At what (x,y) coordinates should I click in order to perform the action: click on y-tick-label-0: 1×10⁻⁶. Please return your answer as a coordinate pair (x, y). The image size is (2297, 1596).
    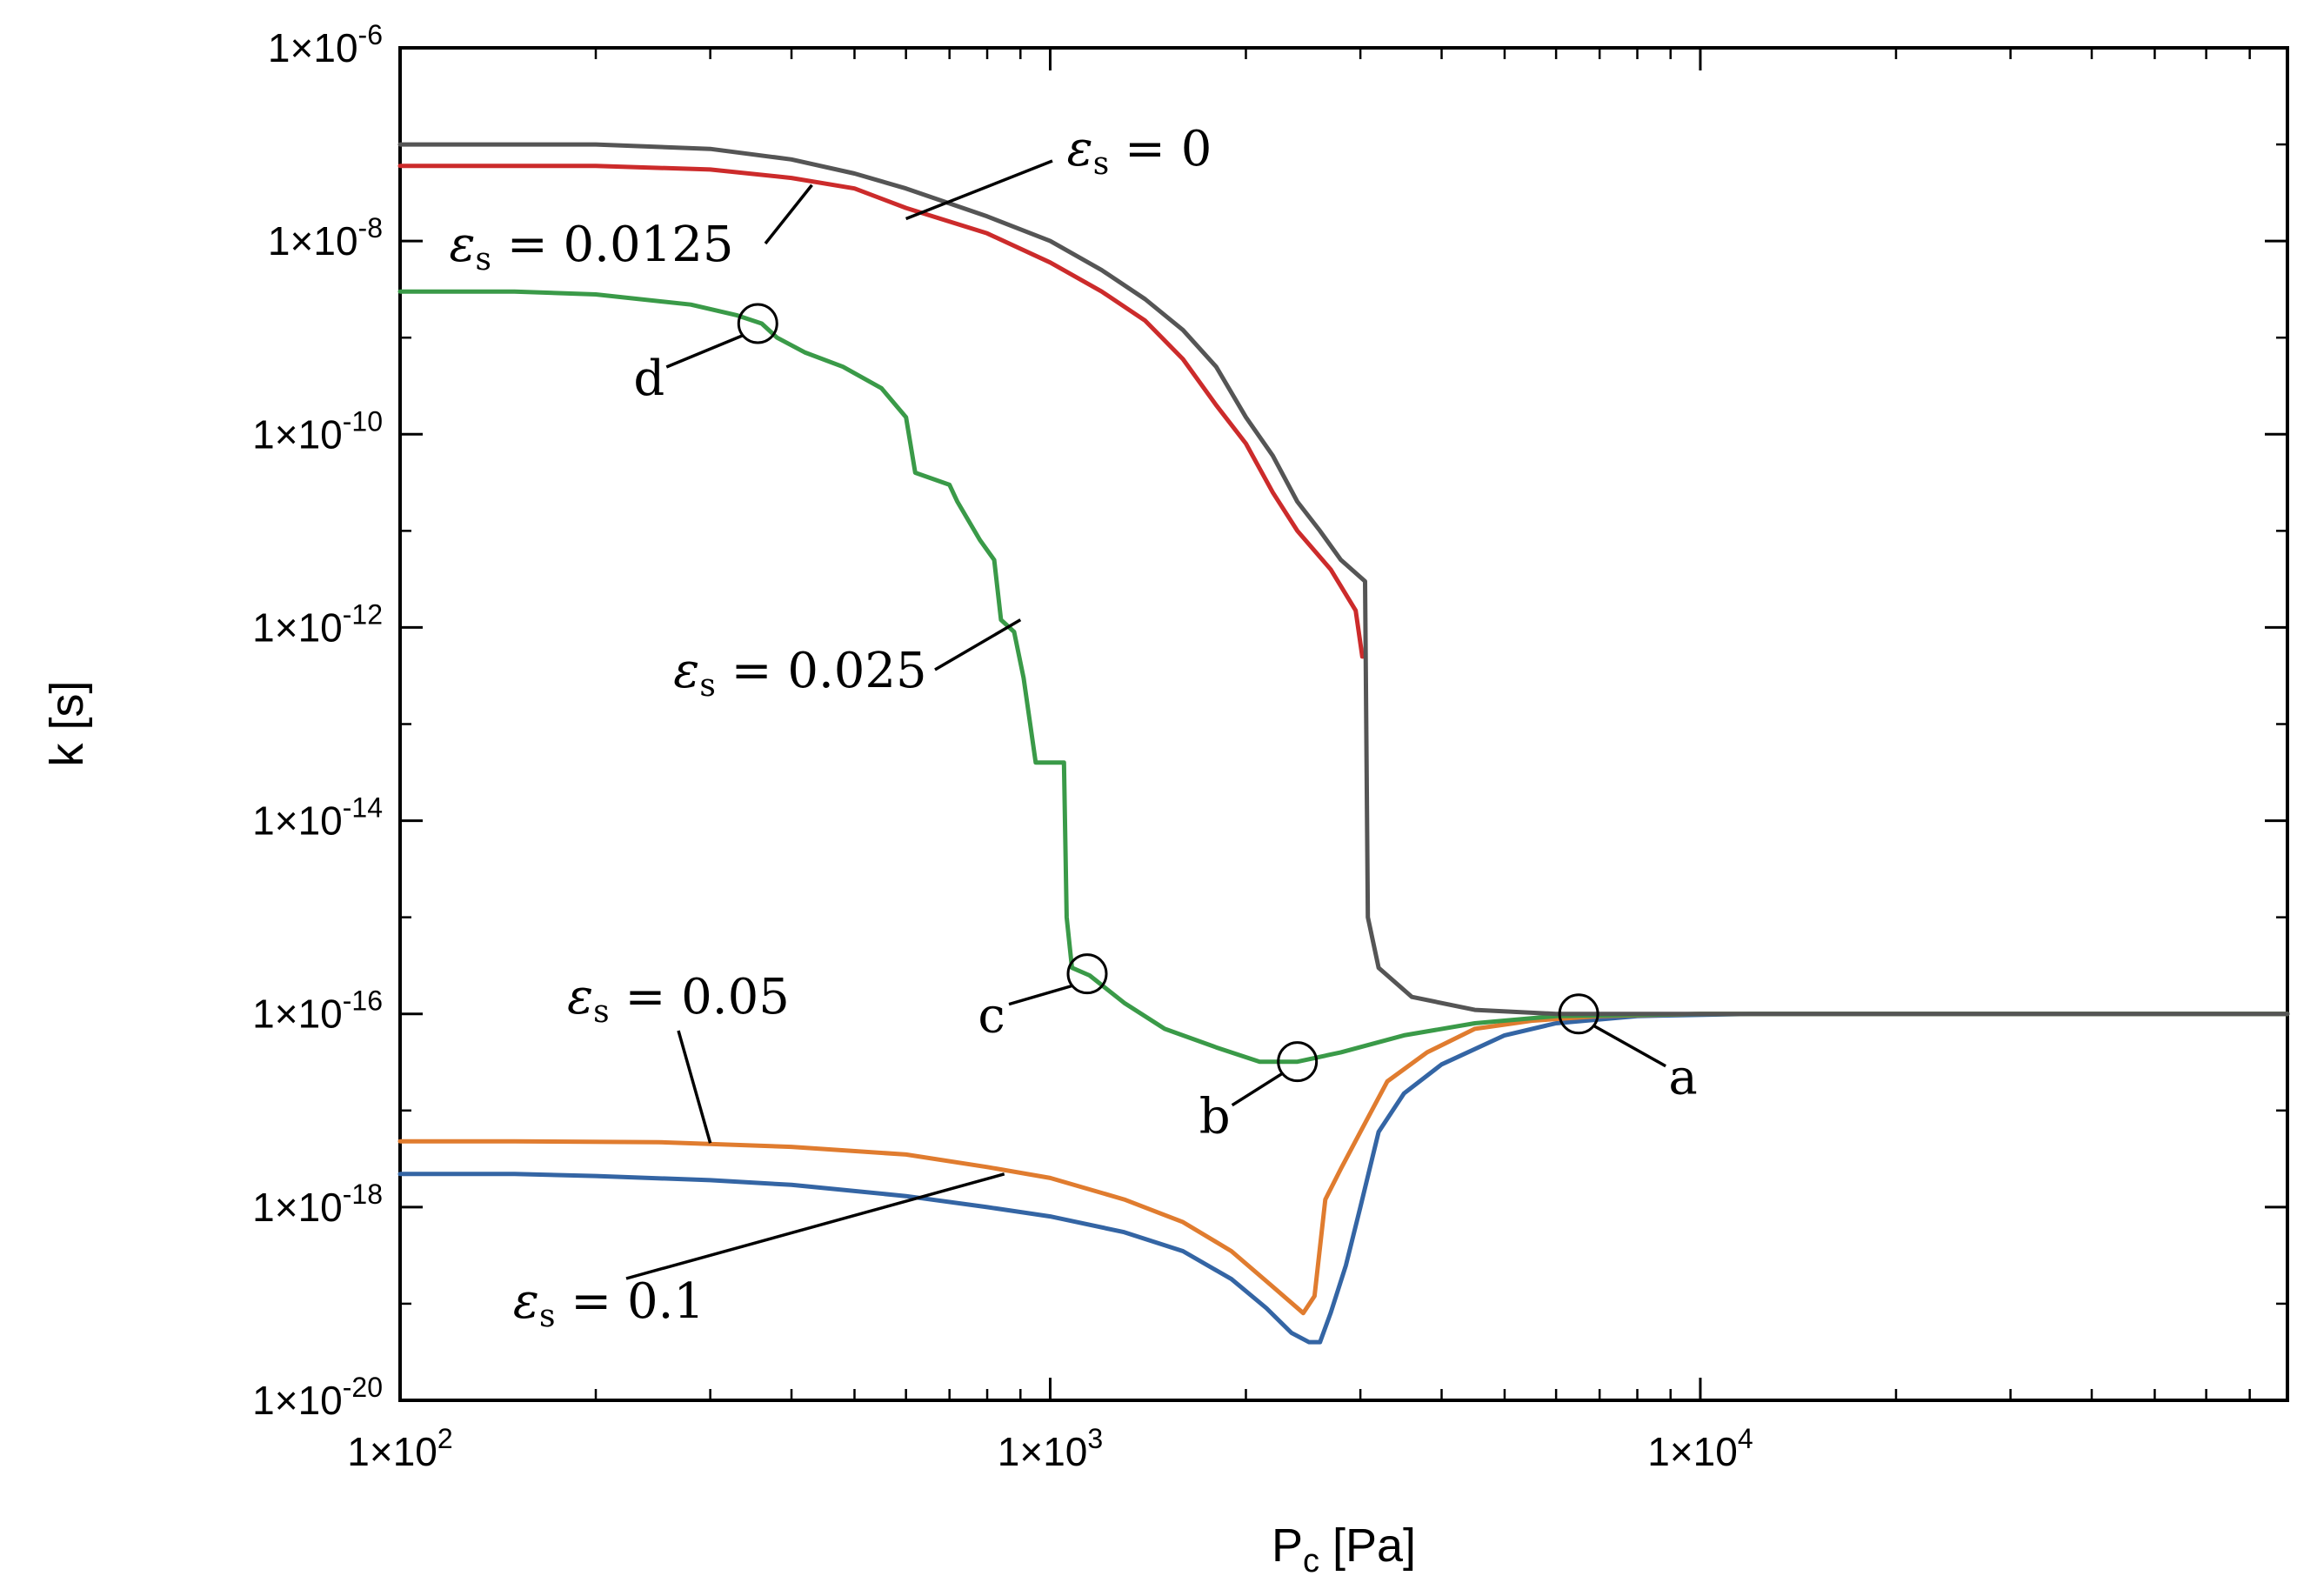
    Looking at the image, I should click on (325, 44).